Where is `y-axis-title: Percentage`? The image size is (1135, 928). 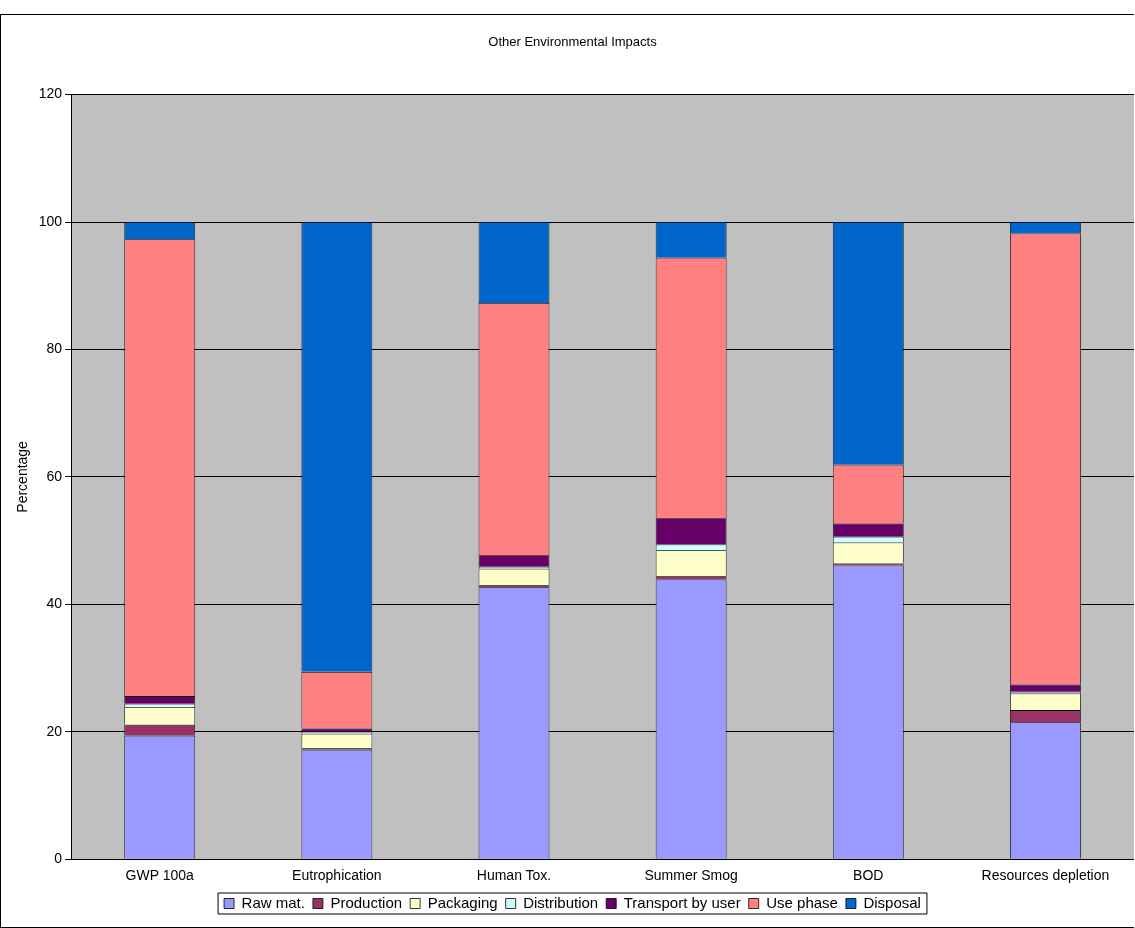
y-axis-title: Percentage is located at coordinates (22, 476).